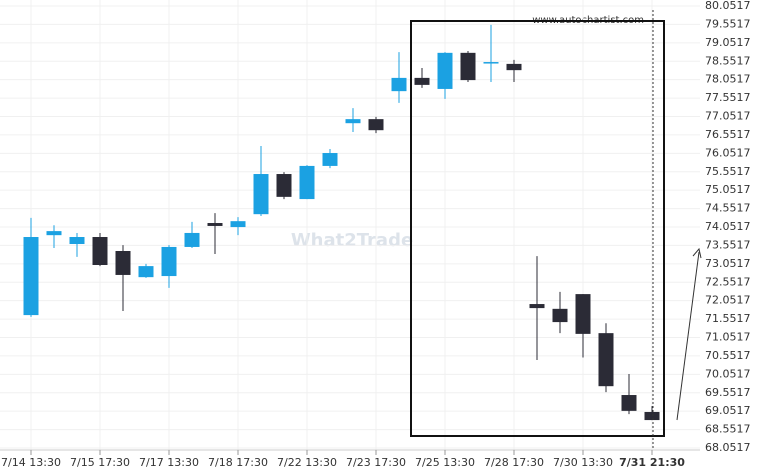 The width and height of the screenshot is (760, 475). Describe the element at coordinates (728, 244) in the screenshot. I see `y-tick-label: 73.5517` at that location.